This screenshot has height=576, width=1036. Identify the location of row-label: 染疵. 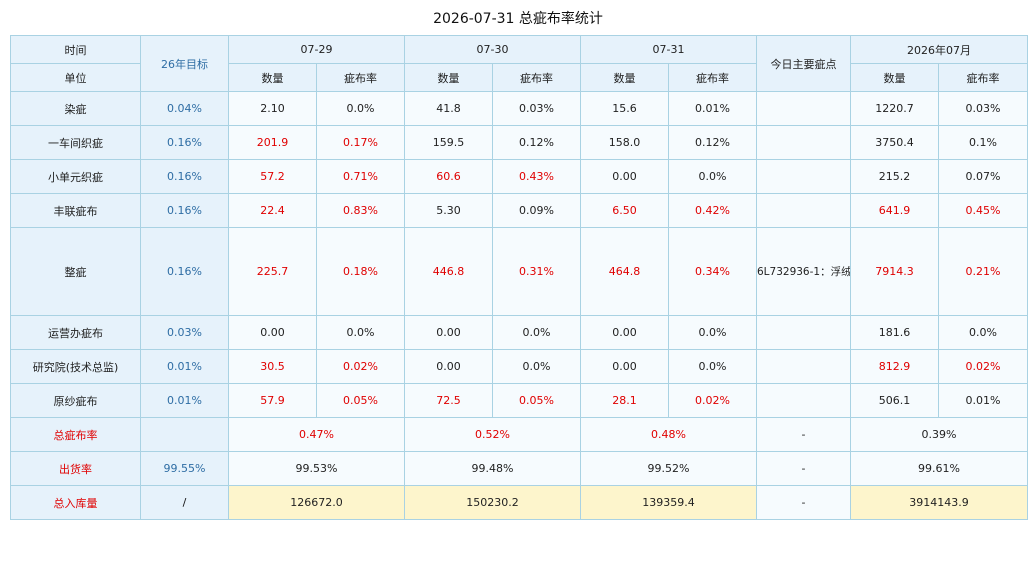
(75, 108).